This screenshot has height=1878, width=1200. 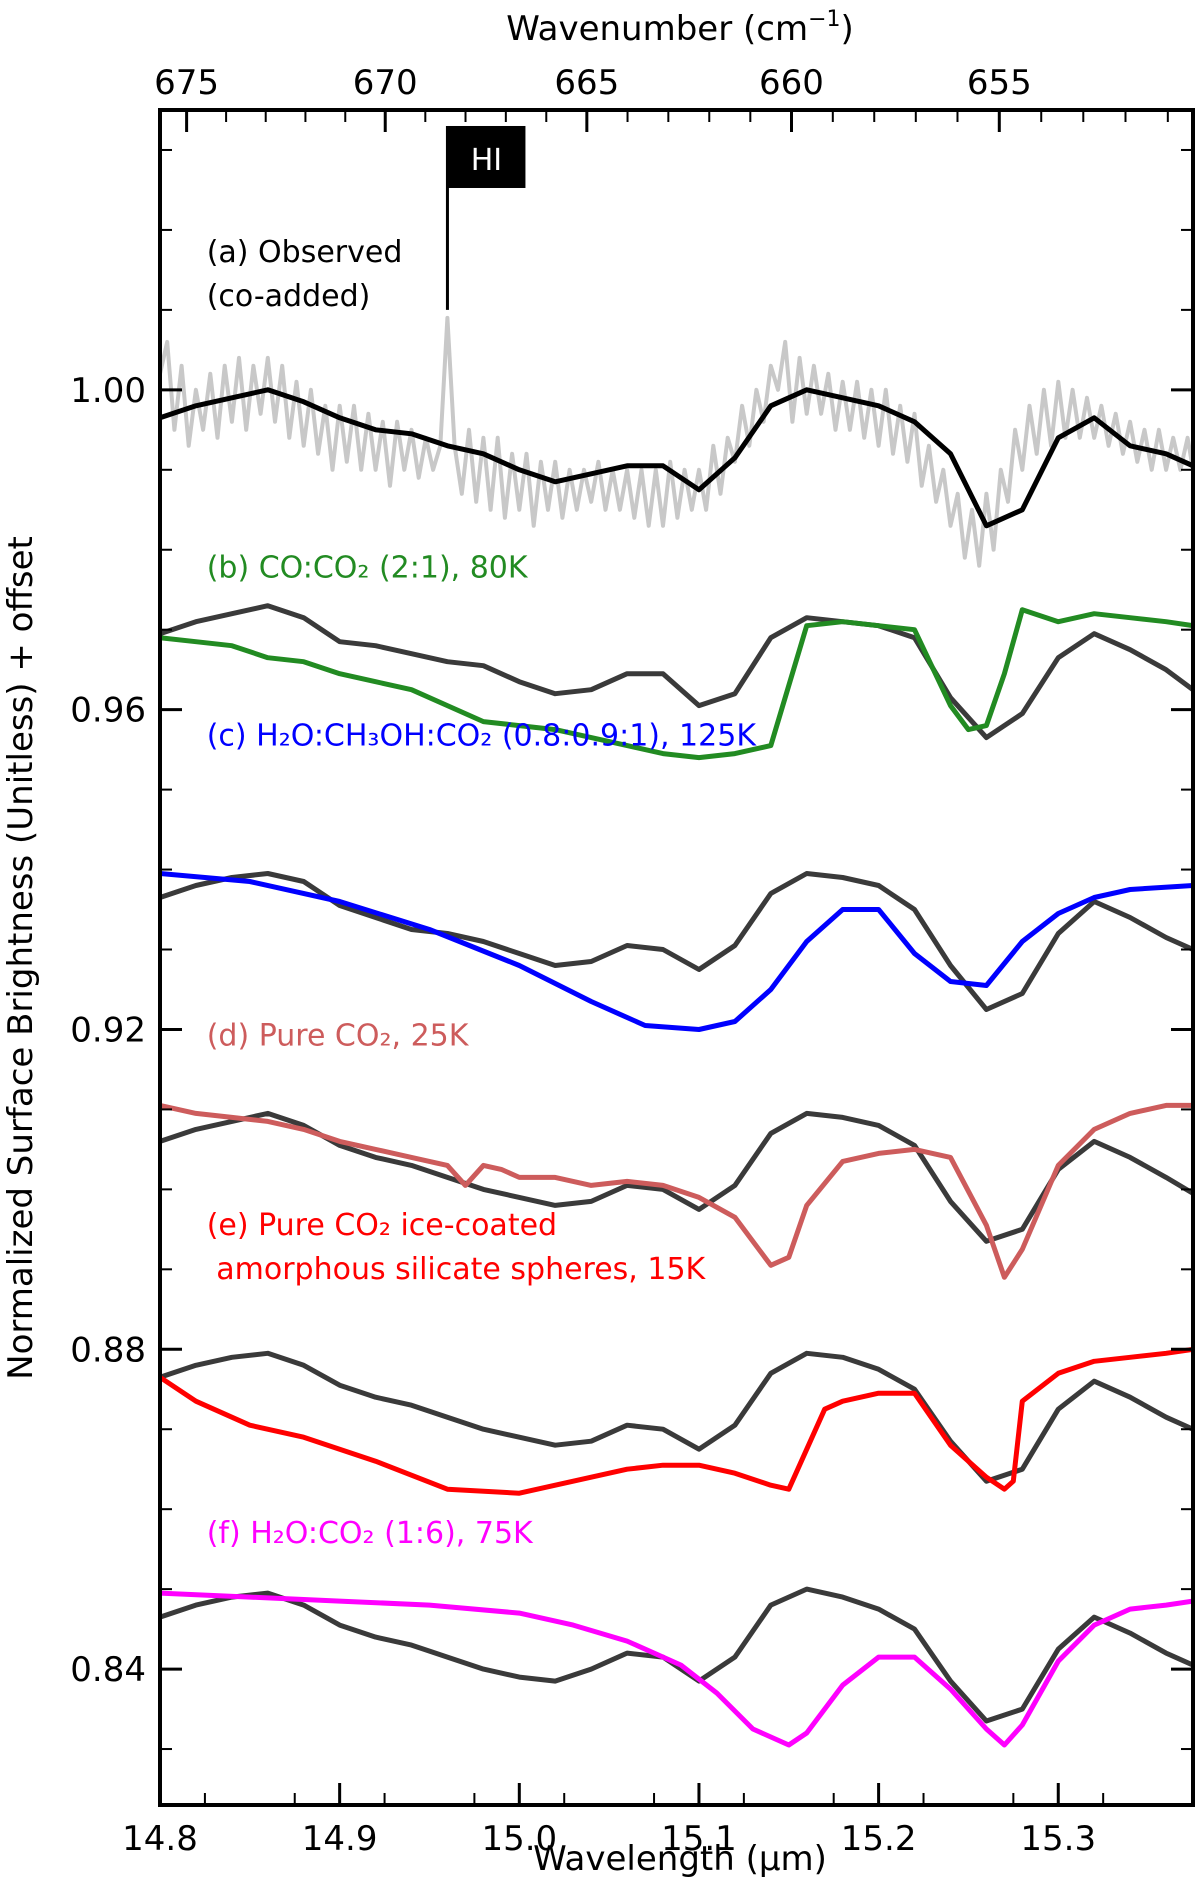 What do you see at coordinates (676, 1417) in the screenshot?
I see `series-line-observed-e-overlay` at bounding box center [676, 1417].